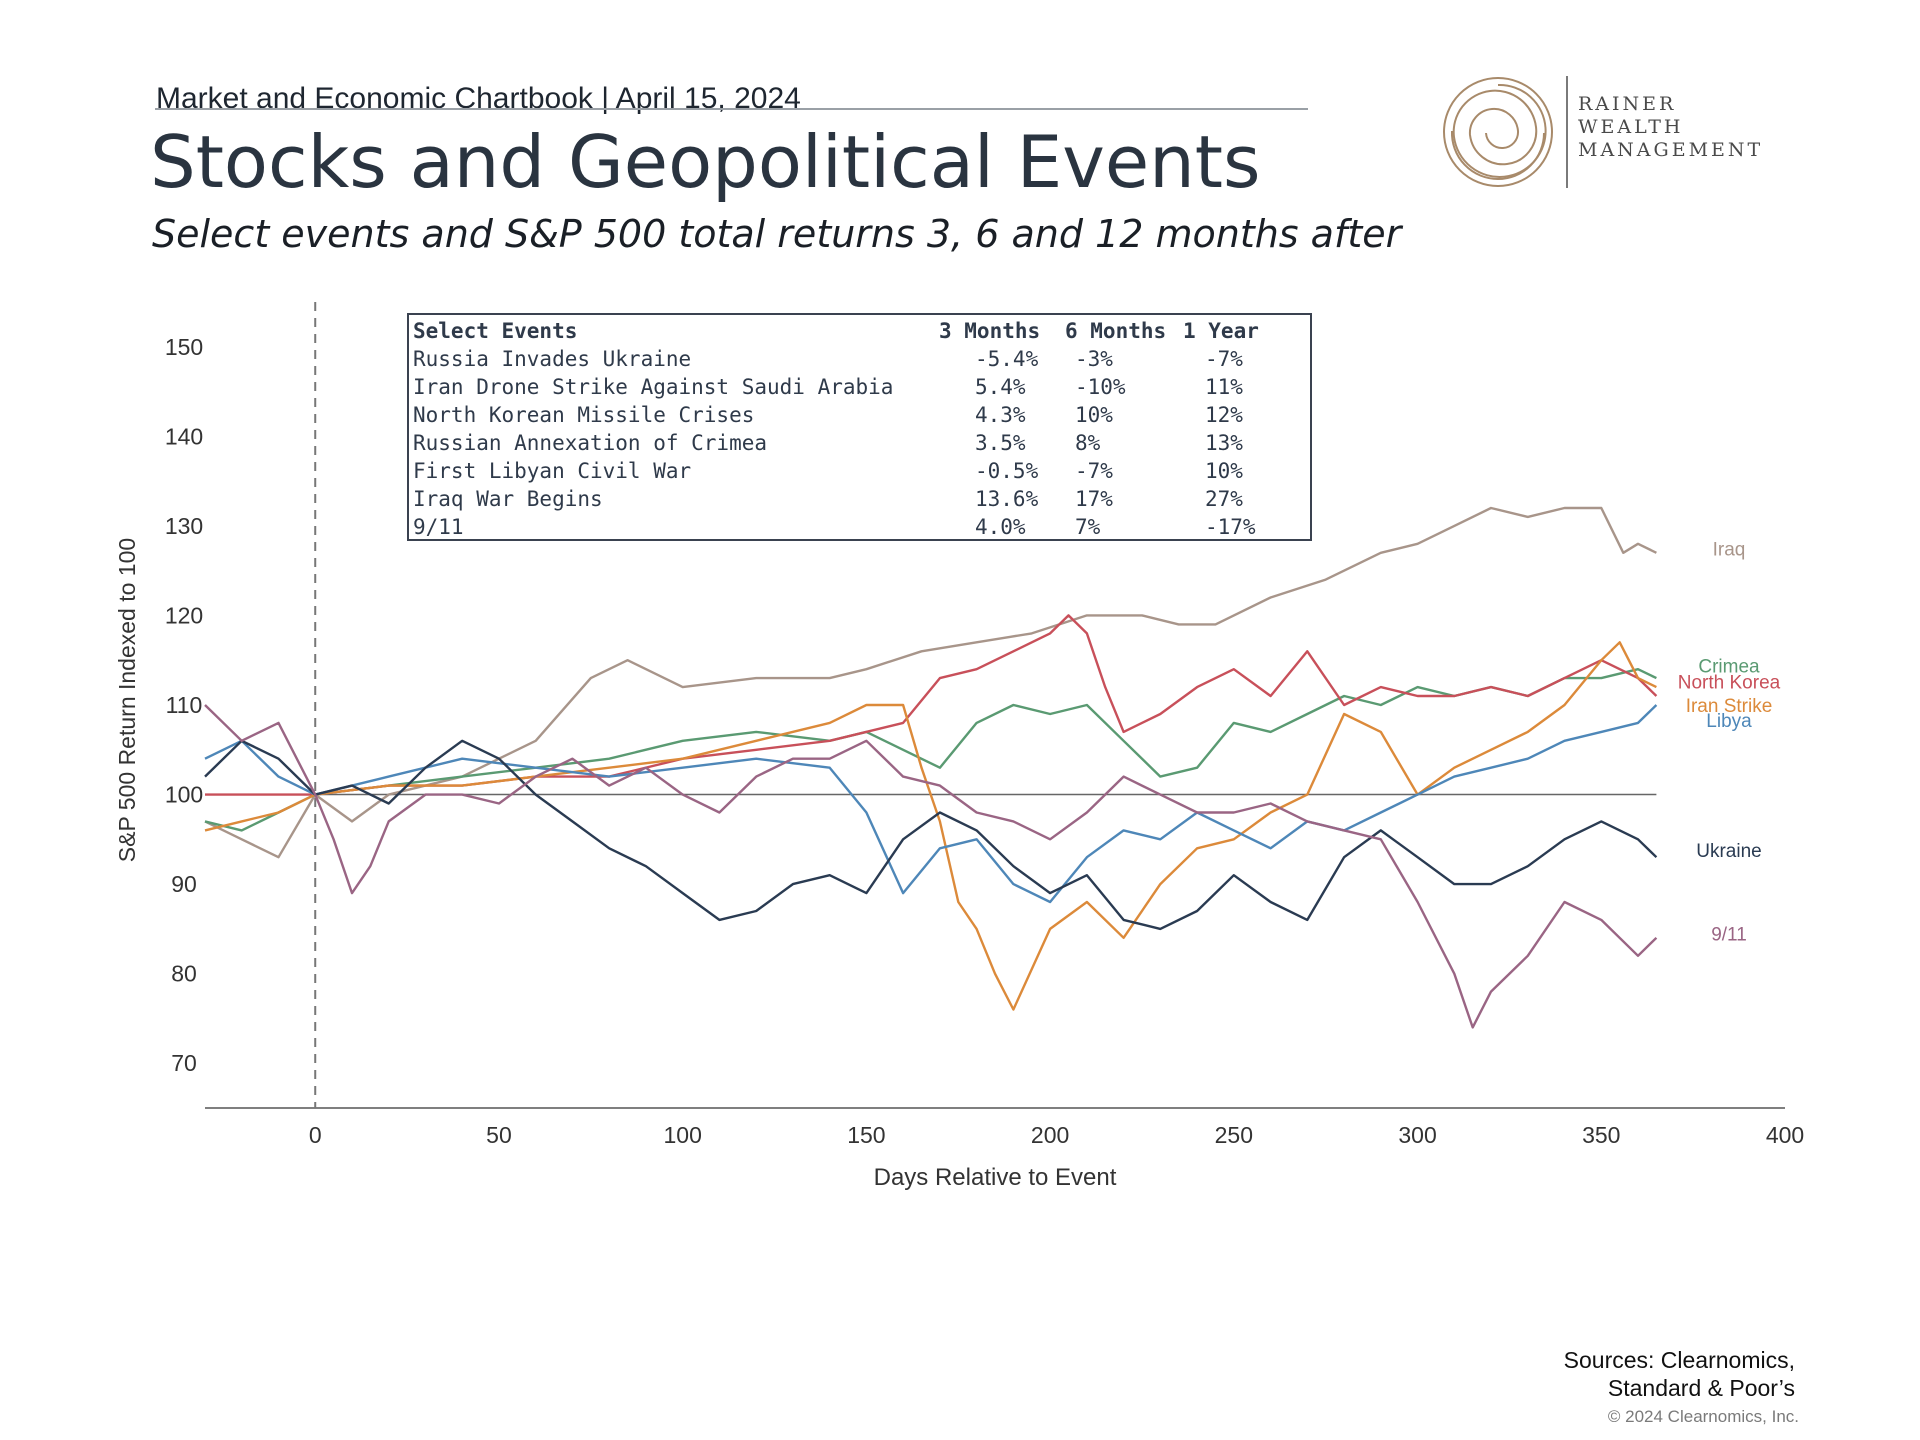 This screenshot has height=1440, width=1920. What do you see at coordinates (861, 473) in the screenshot?
I see `table-row: First Libyan Civil War -0.5% -7% 10%` at bounding box center [861, 473].